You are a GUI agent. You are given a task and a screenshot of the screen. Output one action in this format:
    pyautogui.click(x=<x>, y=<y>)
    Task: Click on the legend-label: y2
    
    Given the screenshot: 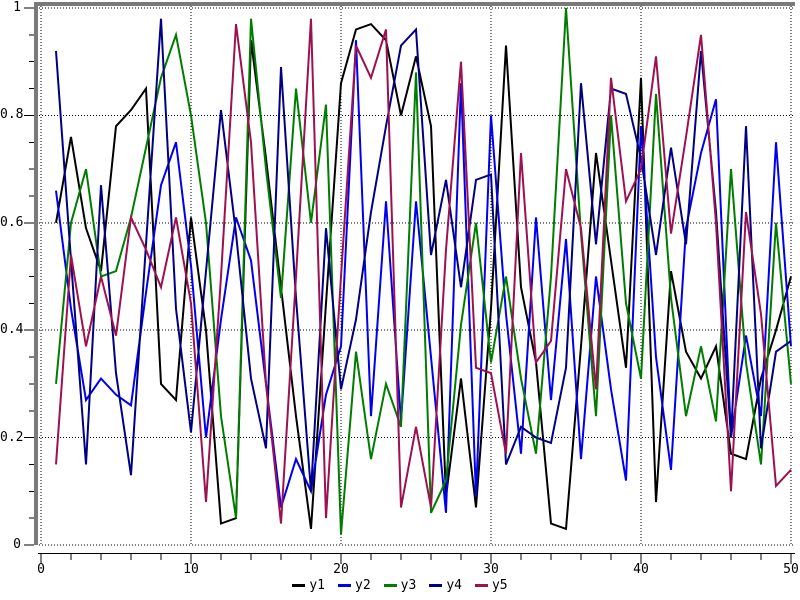 What is the action you would take?
    pyautogui.click(x=363, y=585)
    